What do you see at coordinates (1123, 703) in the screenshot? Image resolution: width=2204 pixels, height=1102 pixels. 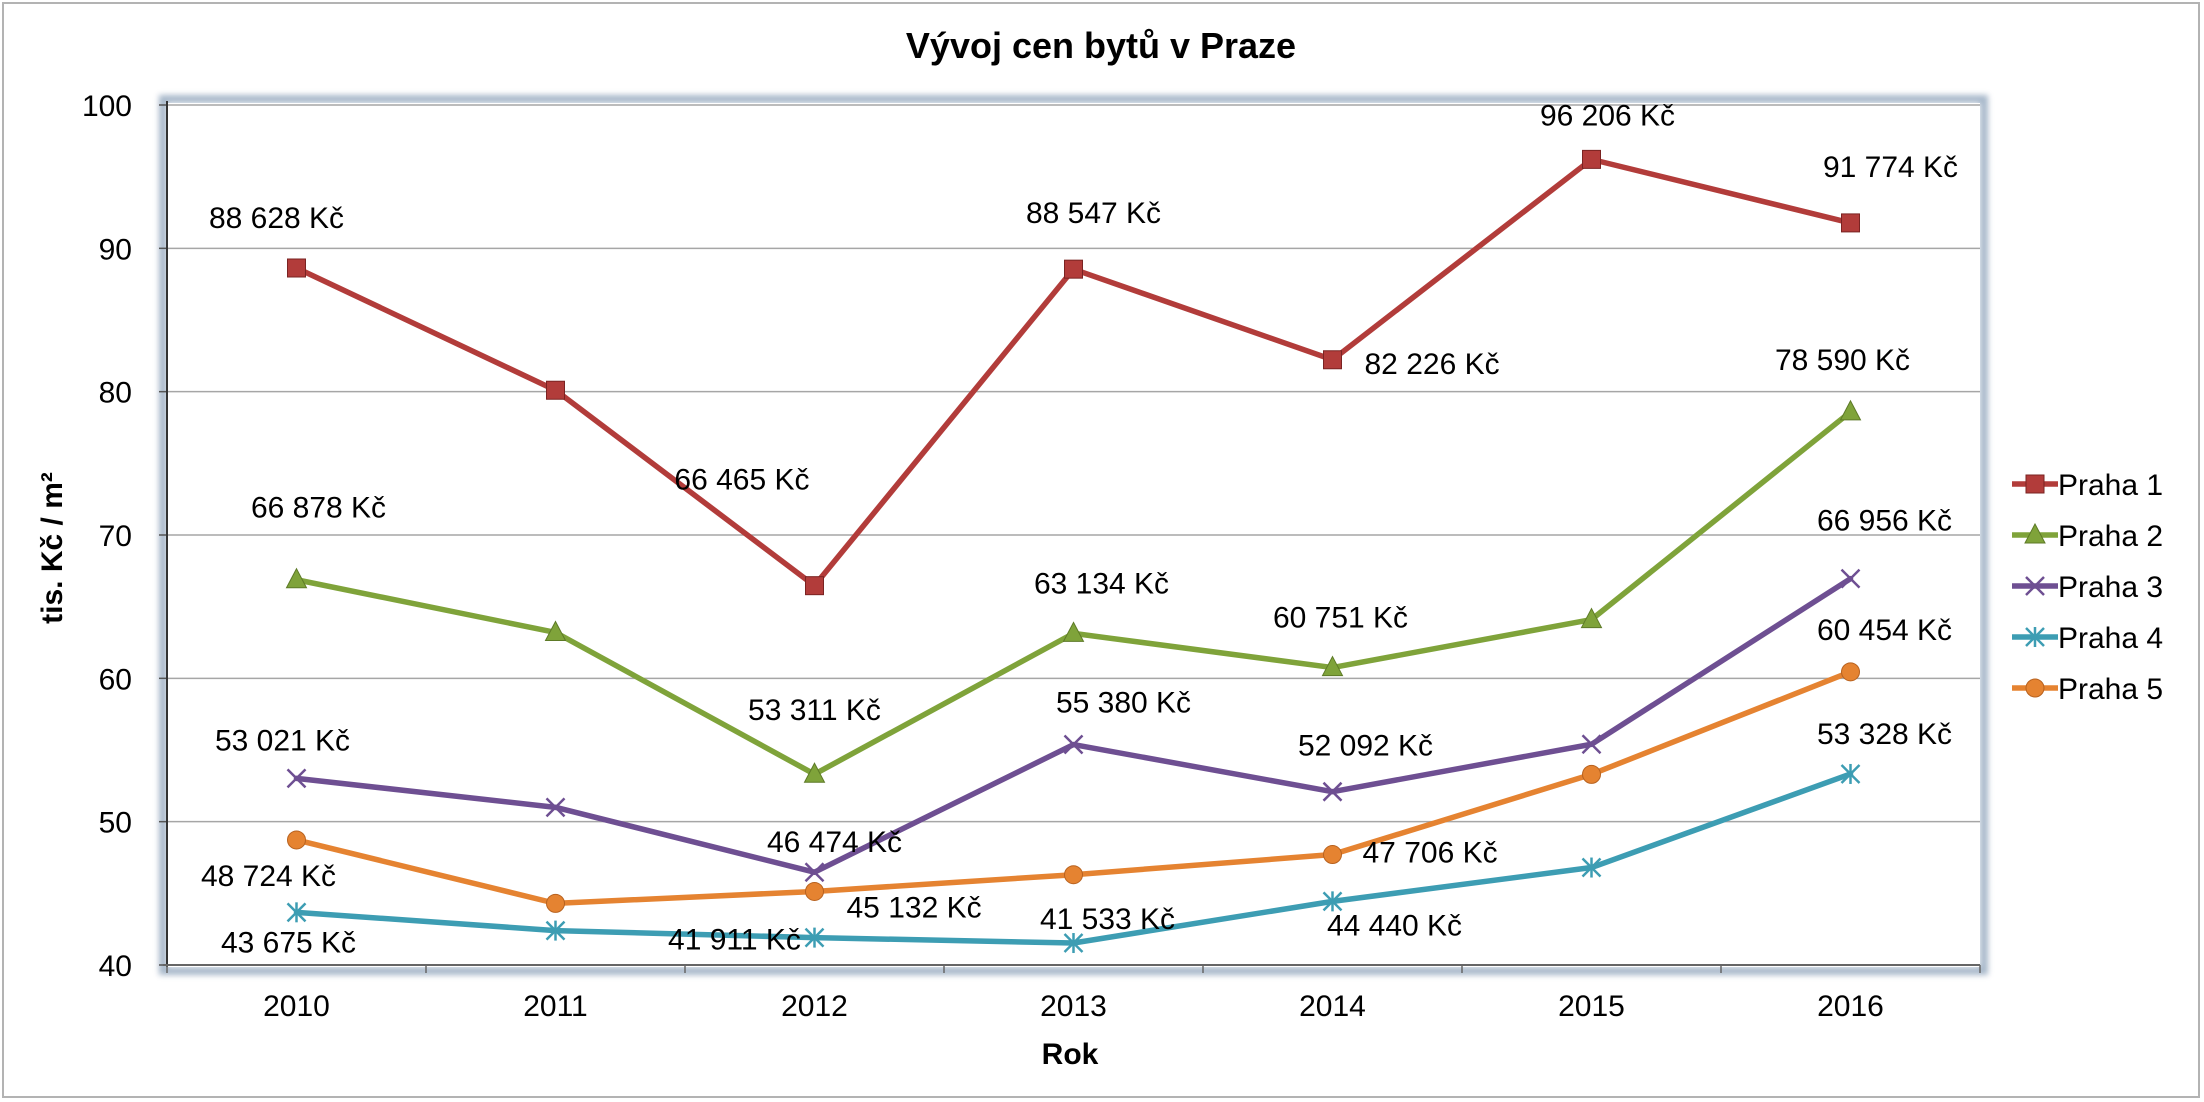 I see `data-label: 55 380 Kč` at bounding box center [1123, 703].